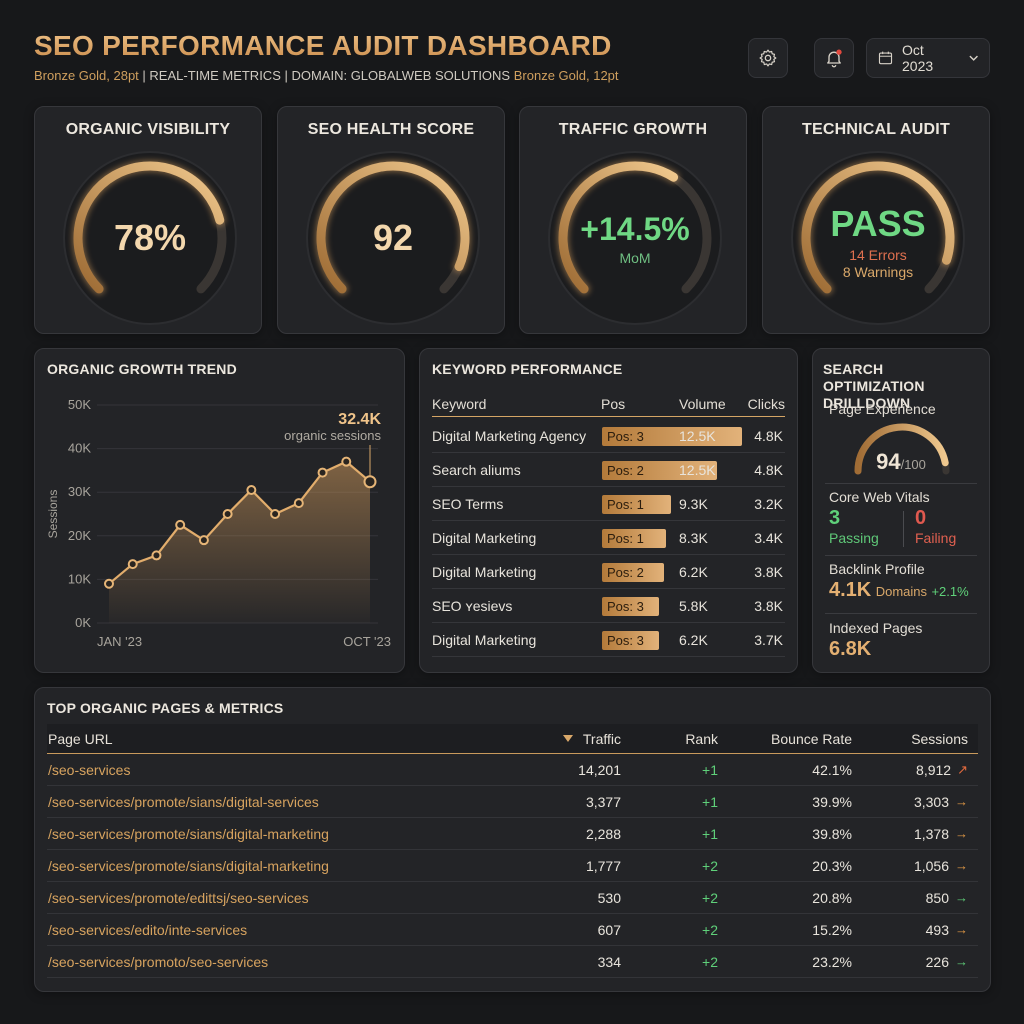 The width and height of the screenshot is (1024, 1024). What do you see at coordinates (80, 738) in the screenshot?
I see `col-url: Page URL` at bounding box center [80, 738].